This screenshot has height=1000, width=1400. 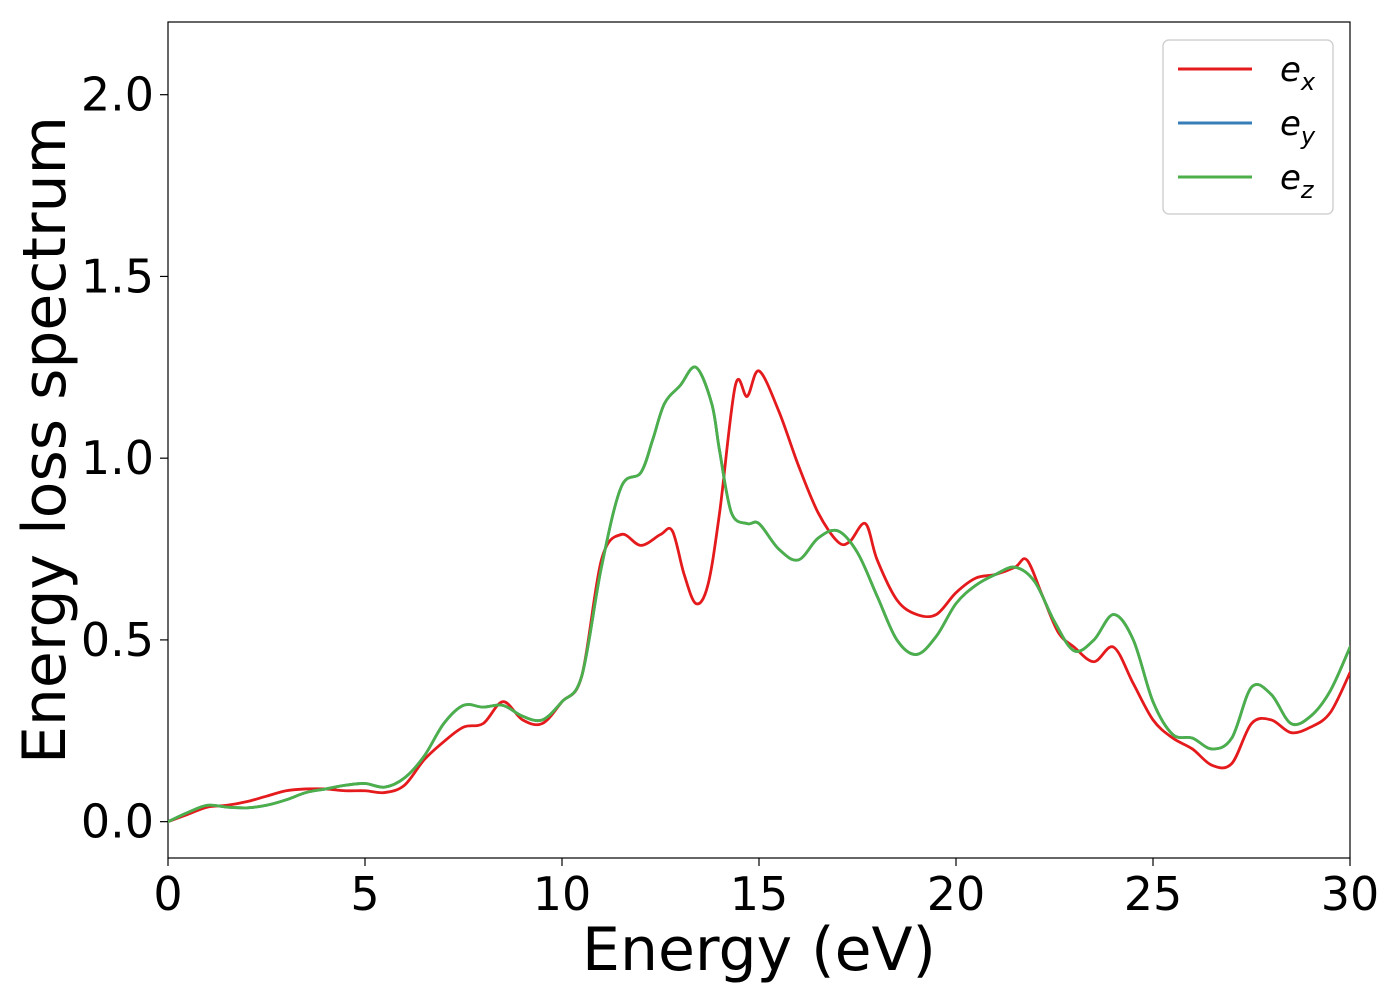 What do you see at coordinates (117, 822) in the screenshot?
I see `y-tick-label: 0.0` at bounding box center [117, 822].